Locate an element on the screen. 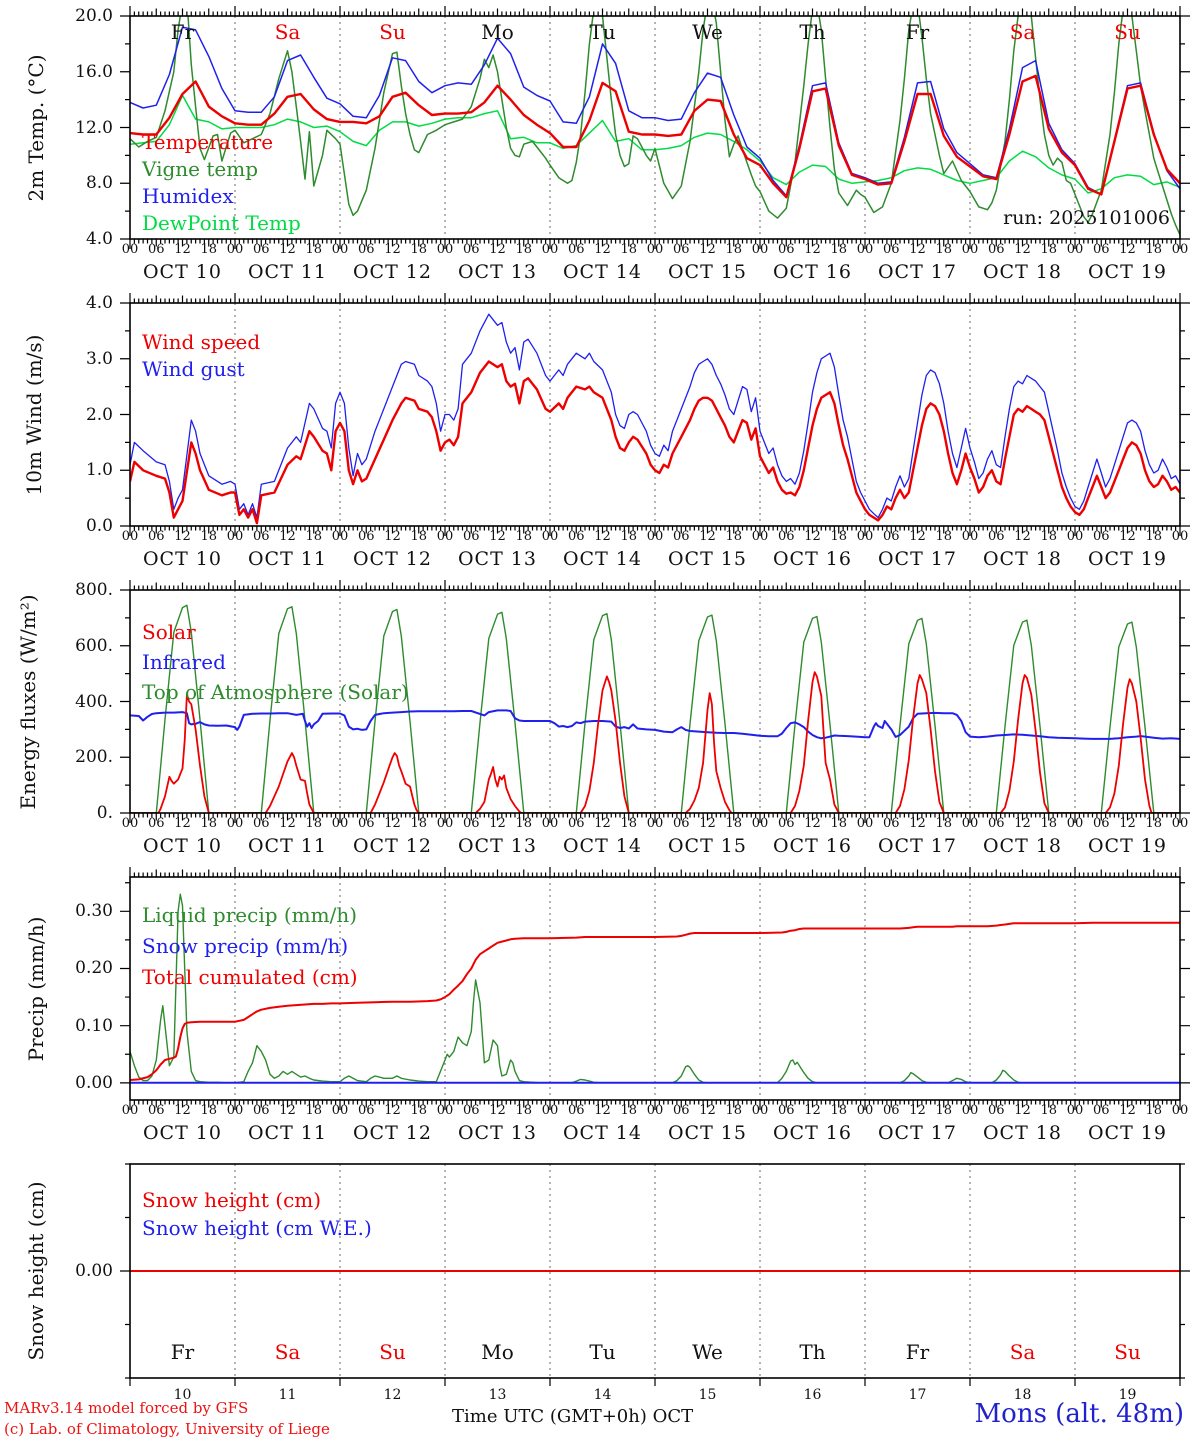 The image size is (1194, 1440). day-name-top: We is located at coordinates (707, 32).